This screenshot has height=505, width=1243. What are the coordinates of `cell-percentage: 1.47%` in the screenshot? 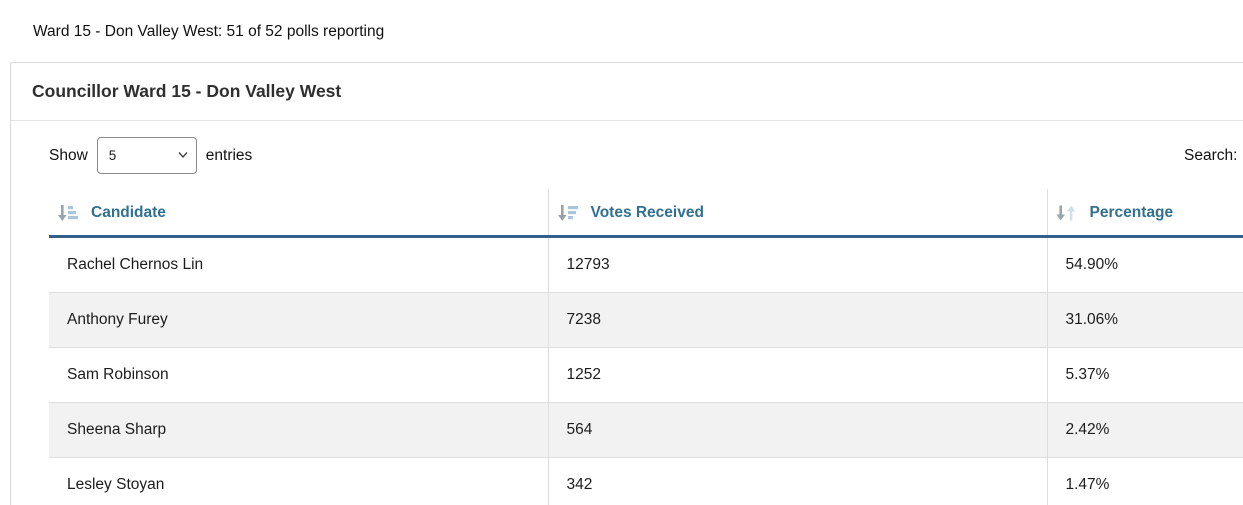 It's located at (1144, 481).